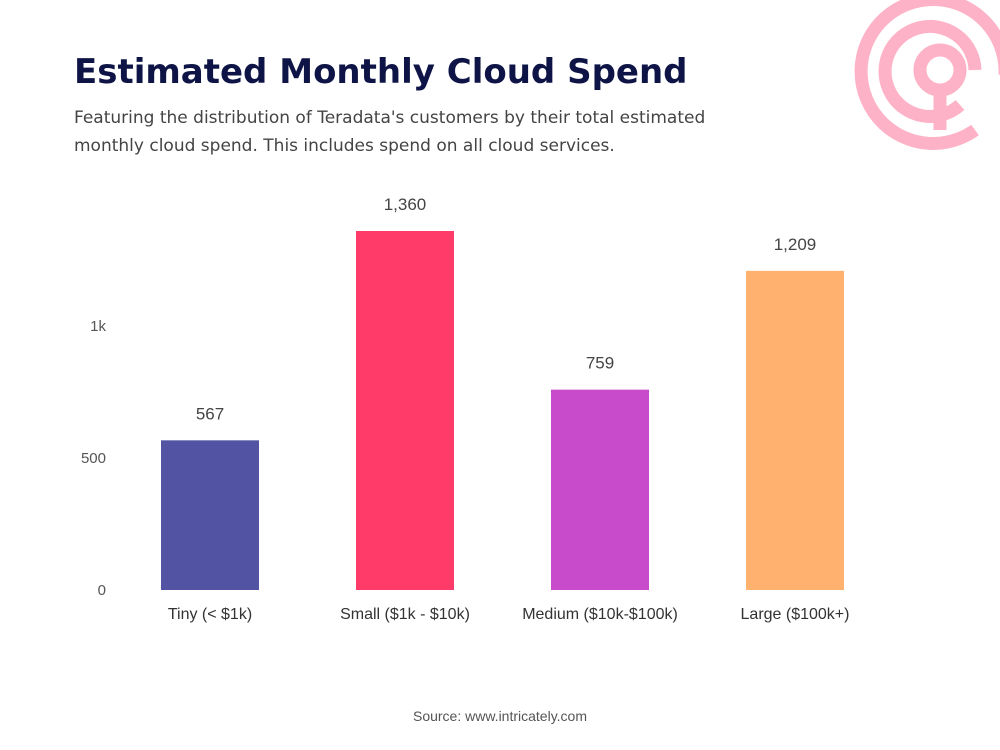  I want to click on y-tick-label: 500, so click(93, 458).